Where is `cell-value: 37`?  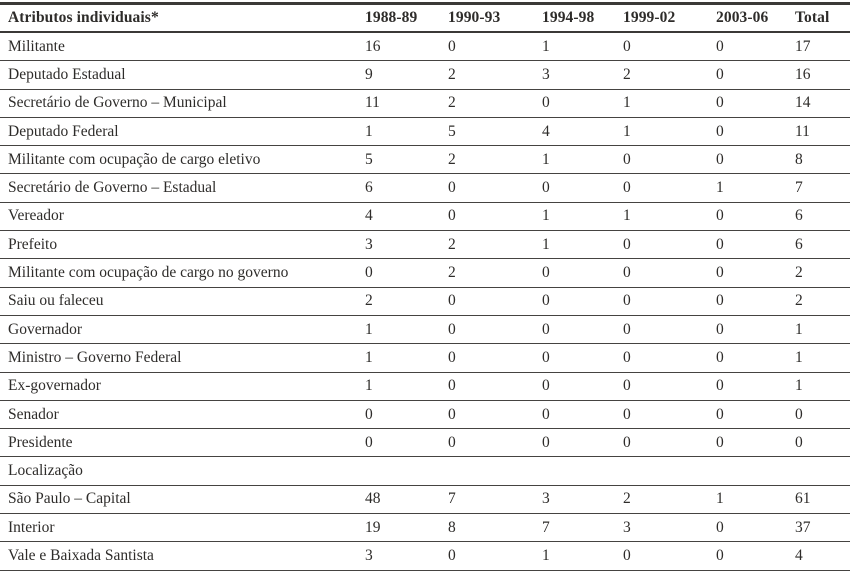
cell-value: 37 is located at coordinates (822, 528).